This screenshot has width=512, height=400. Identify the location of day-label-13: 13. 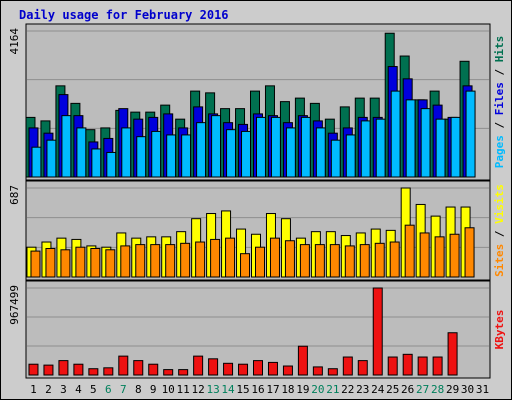
(212, 389).